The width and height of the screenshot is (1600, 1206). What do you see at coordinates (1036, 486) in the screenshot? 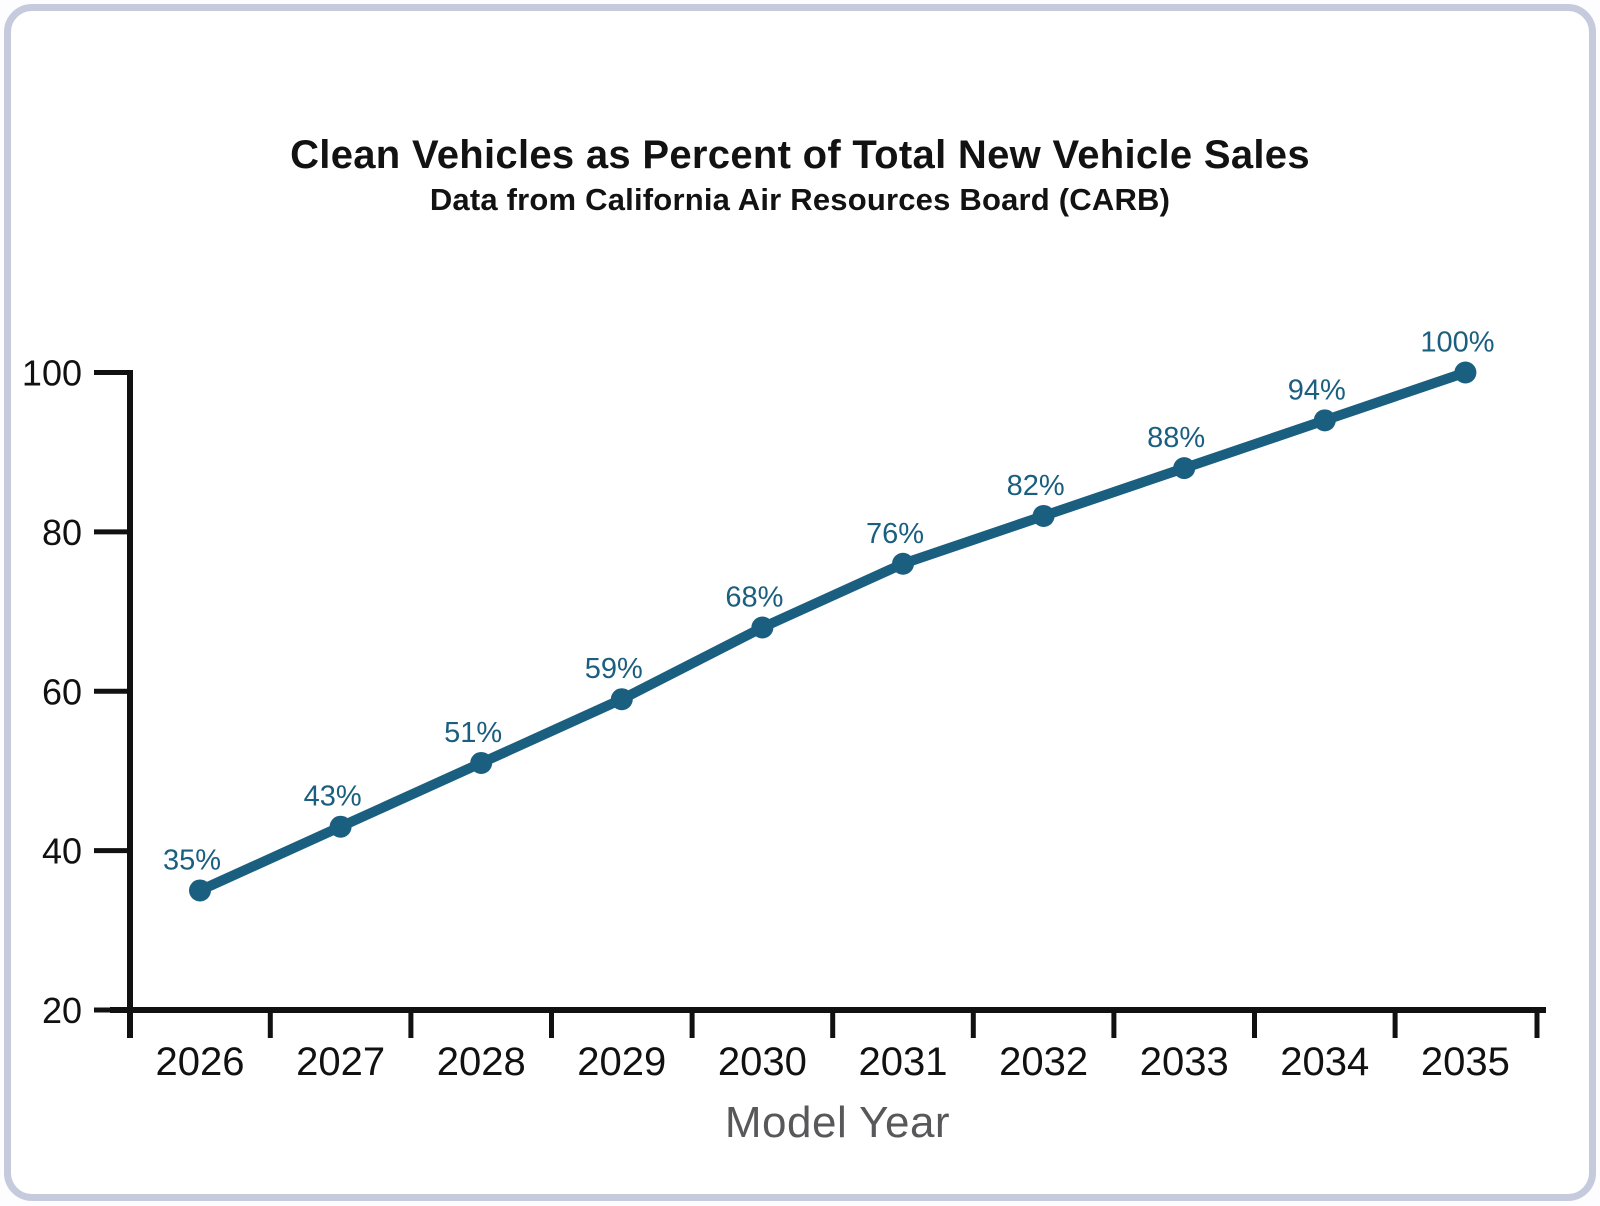
I see `data-point-label: 82%` at bounding box center [1036, 486].